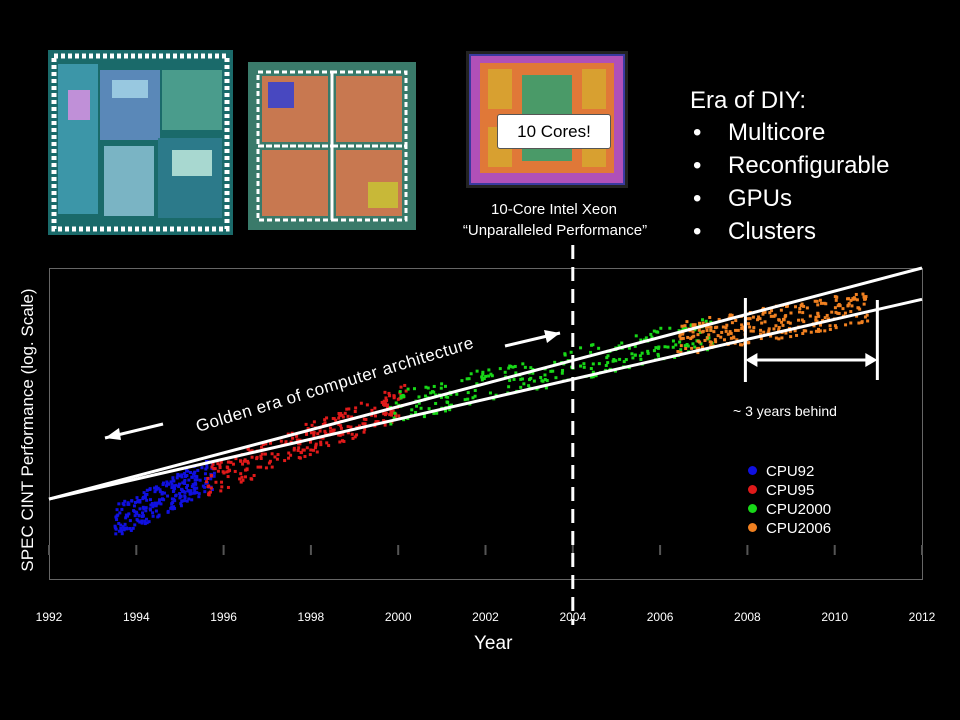 This screenshot has height=720, width=960. What do you see at coordinates (485, 617) in the screenshot?
I see `x-tick-label-2002: 2002` at bounding box center [485, 617].